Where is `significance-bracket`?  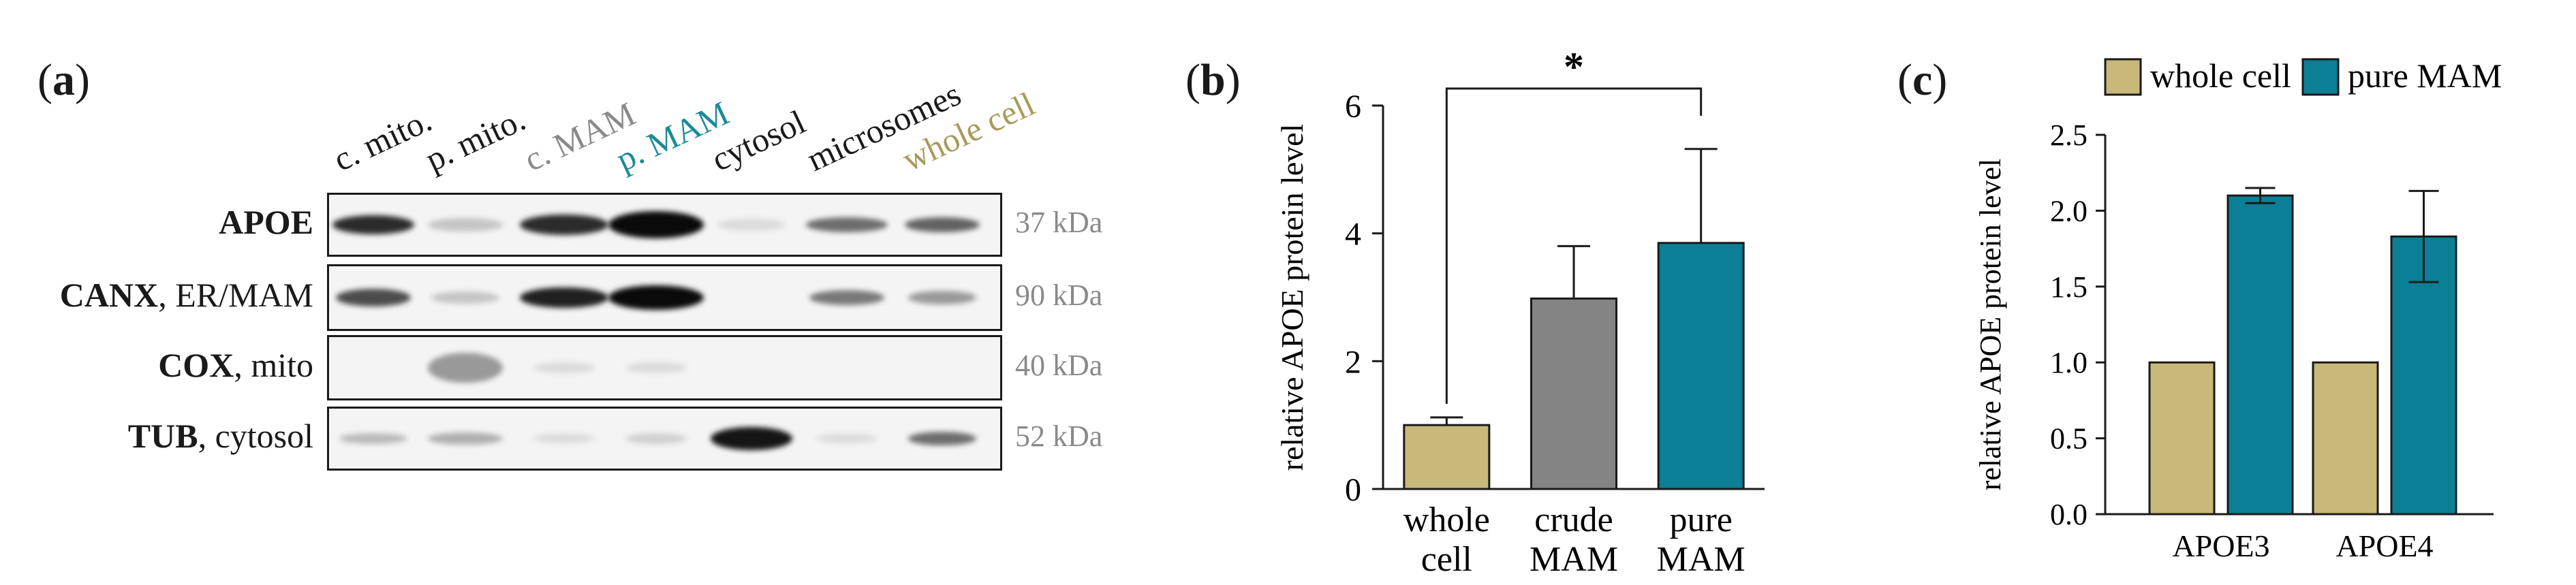 significance-bracket is located at coordinates (1574, 245).